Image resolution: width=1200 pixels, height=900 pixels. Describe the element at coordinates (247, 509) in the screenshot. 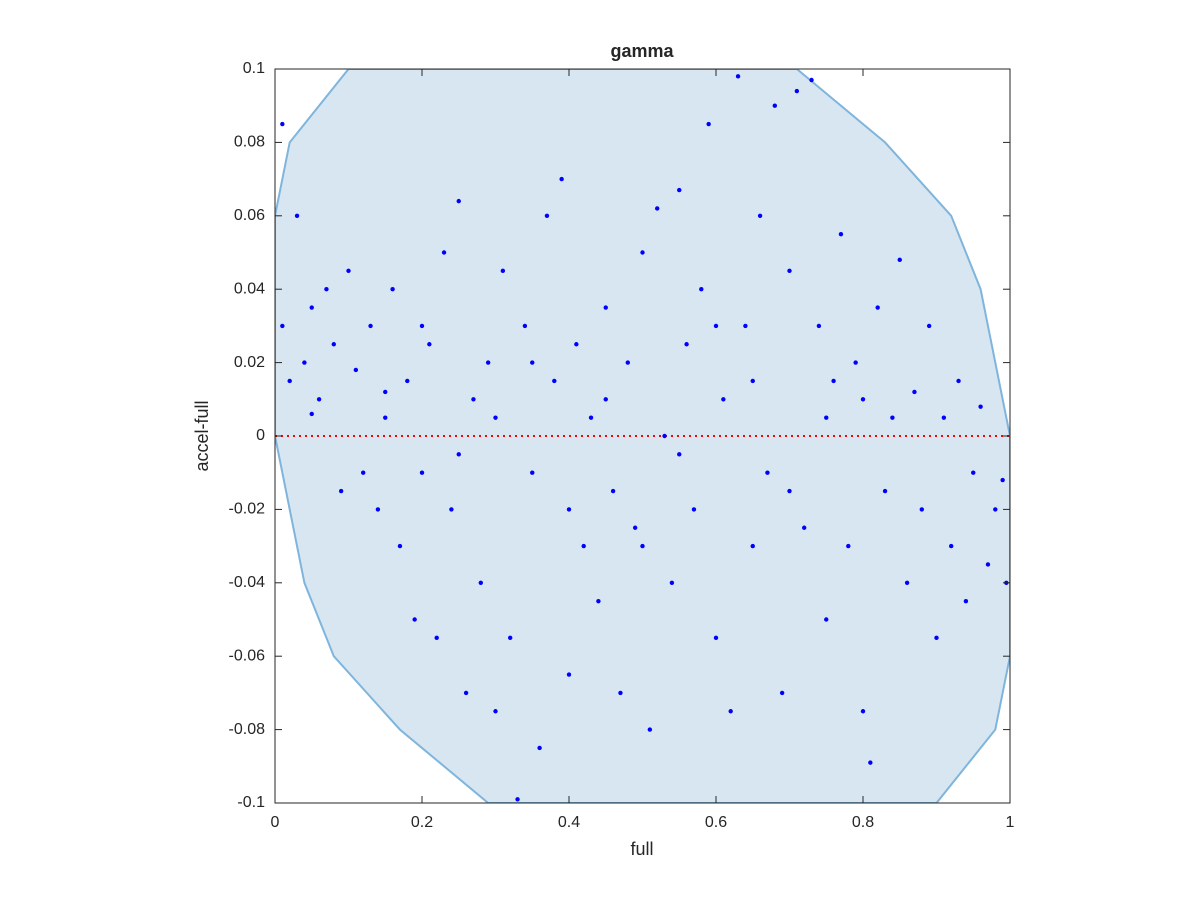

I see `y-tick-label: -0.02` at that location.